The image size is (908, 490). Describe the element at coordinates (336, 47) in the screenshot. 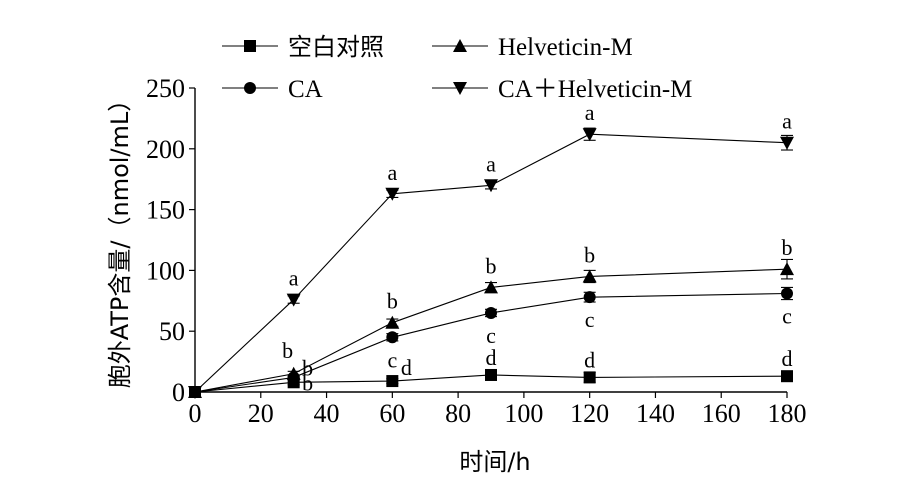

I see `legend-label: 空白对照` at that location.